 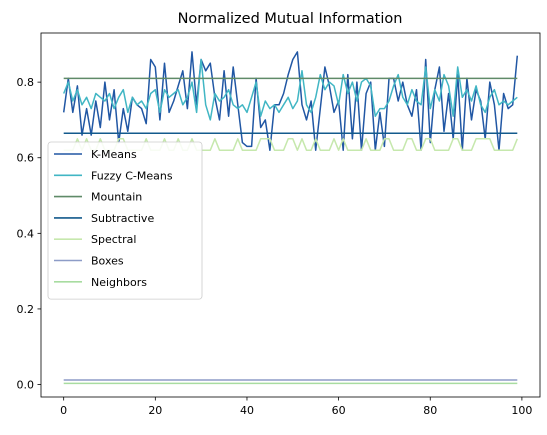 What do you see at coordinates (26, 158) in the screenshot?
I see `y-tick-label: 0.6` at bounding box center [26, 158].